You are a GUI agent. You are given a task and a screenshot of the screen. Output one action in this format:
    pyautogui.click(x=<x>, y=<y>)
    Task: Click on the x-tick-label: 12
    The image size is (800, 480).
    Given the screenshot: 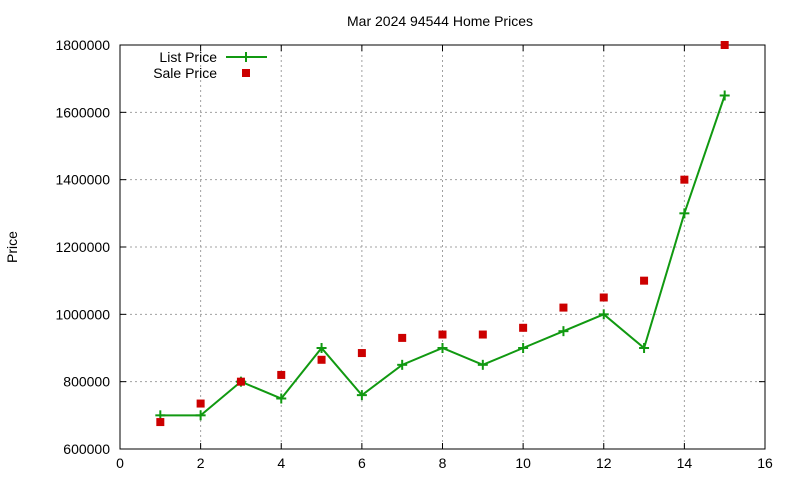 What is the action you would take?
    pyautogui.click(x=604, y=463)
    